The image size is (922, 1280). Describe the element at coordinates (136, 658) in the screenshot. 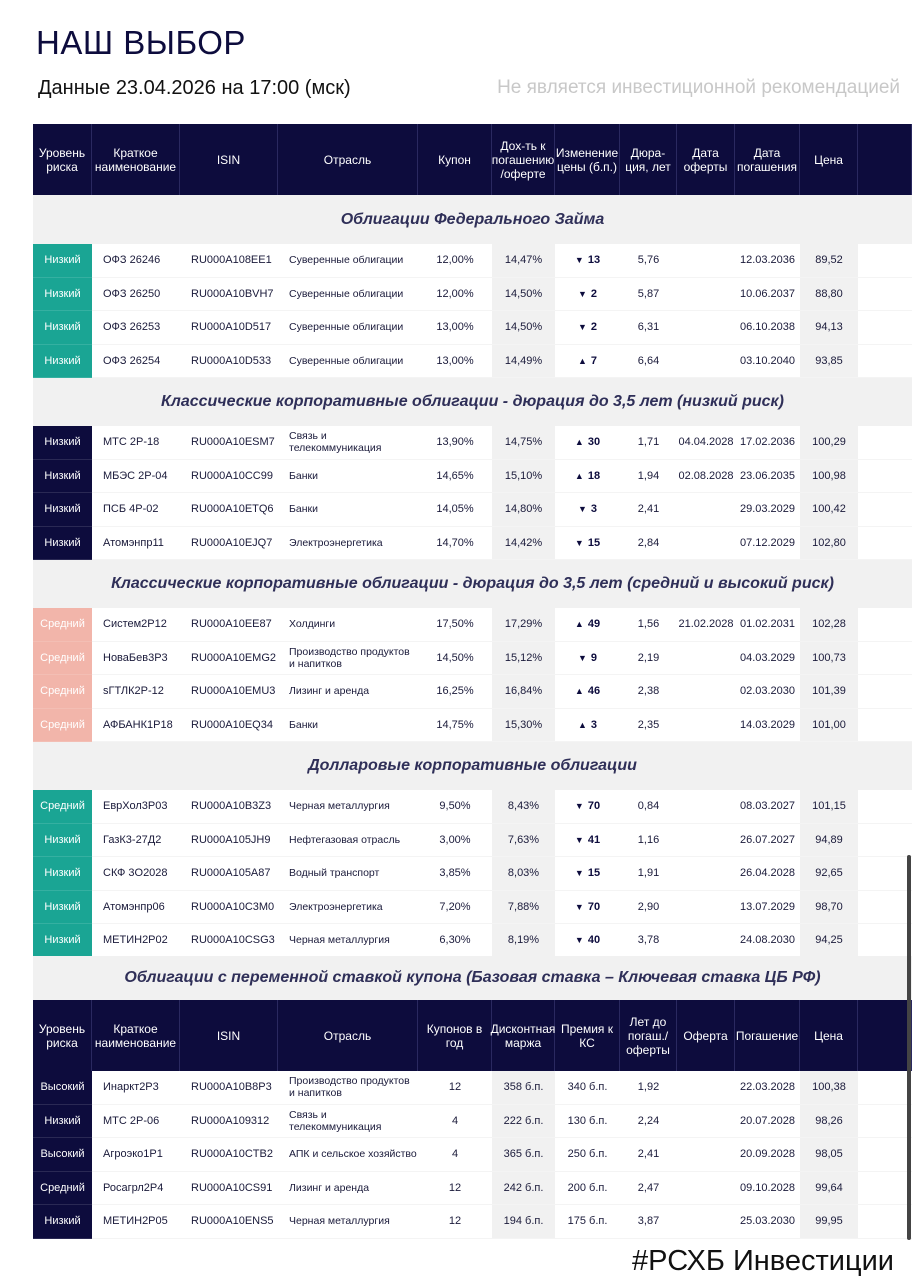

I see `bond-name: НоваБев3Р3` at that location.